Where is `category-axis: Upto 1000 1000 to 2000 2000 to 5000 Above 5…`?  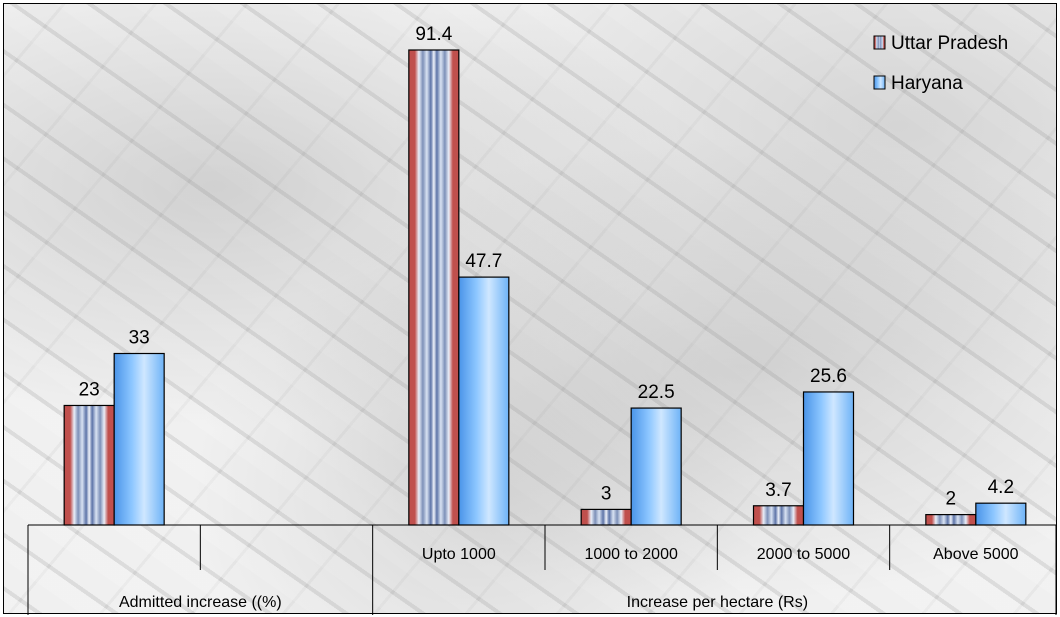
category-axis: Upto 1000 1000 to 2000 2000 to 5000 Above 5… is located at coordinates (542, 569).